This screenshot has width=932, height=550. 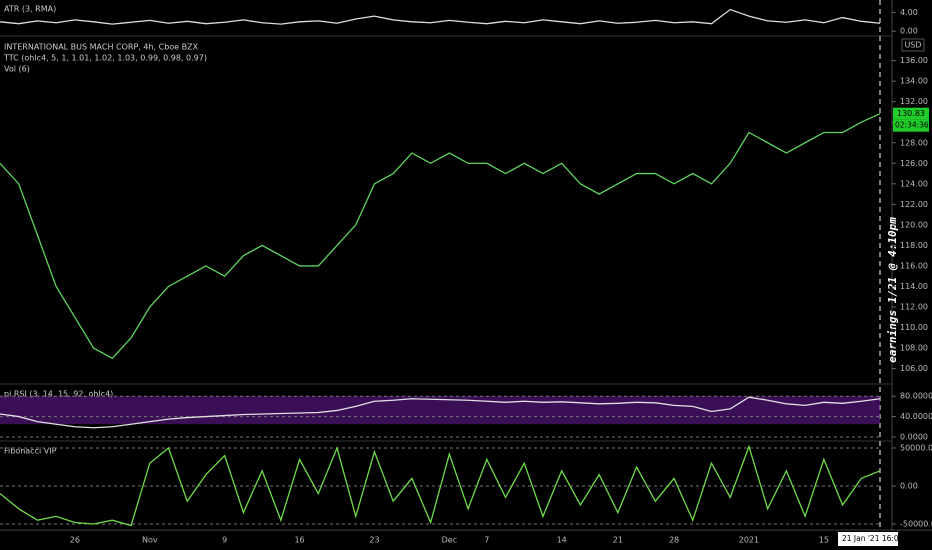 What do you see at coordinates (914, 81) in the screenshot?
I see `y-tick-label: 134.00` at bounding box center [914, 81].